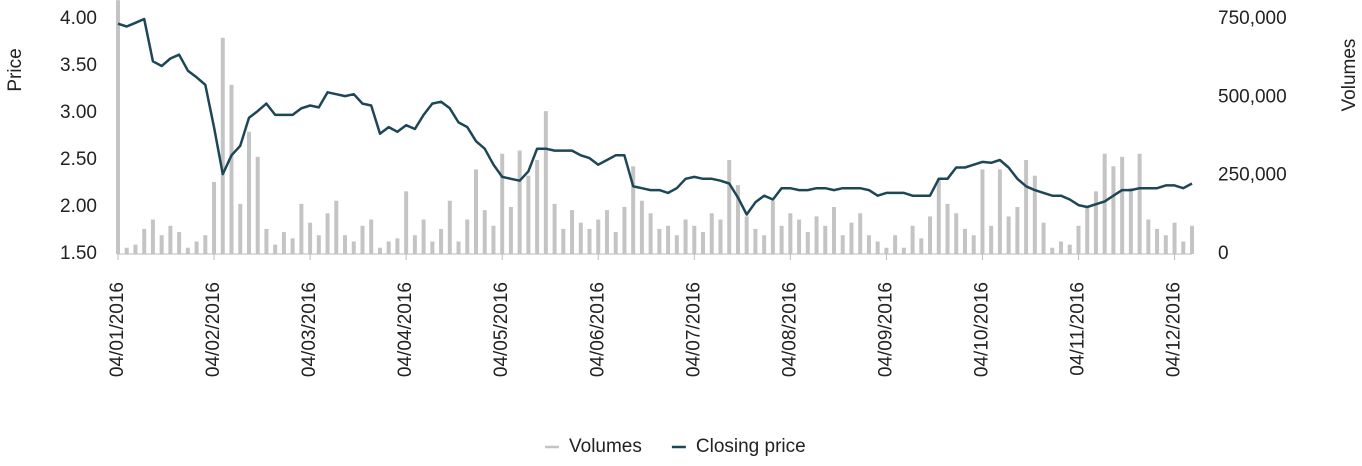 The height and width of the screenshot is (466, 1362). What do you see at coordinates (15, 69) in the screenshot?
I see `y-axis-label: Price` at bounding box center [15, 69].